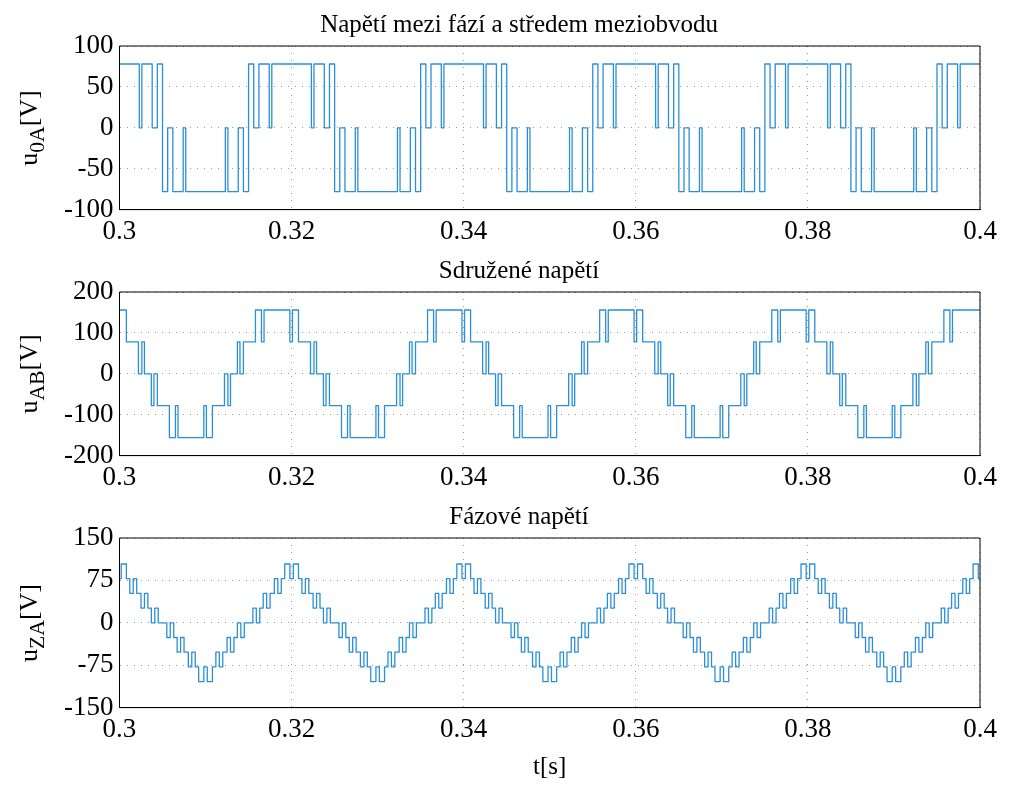 Image resolution: width=1012 pixels, height=792 pixels. I want to click on chart-title: Napětí mezi fází a středem meziobvodu, so click(519, 23).